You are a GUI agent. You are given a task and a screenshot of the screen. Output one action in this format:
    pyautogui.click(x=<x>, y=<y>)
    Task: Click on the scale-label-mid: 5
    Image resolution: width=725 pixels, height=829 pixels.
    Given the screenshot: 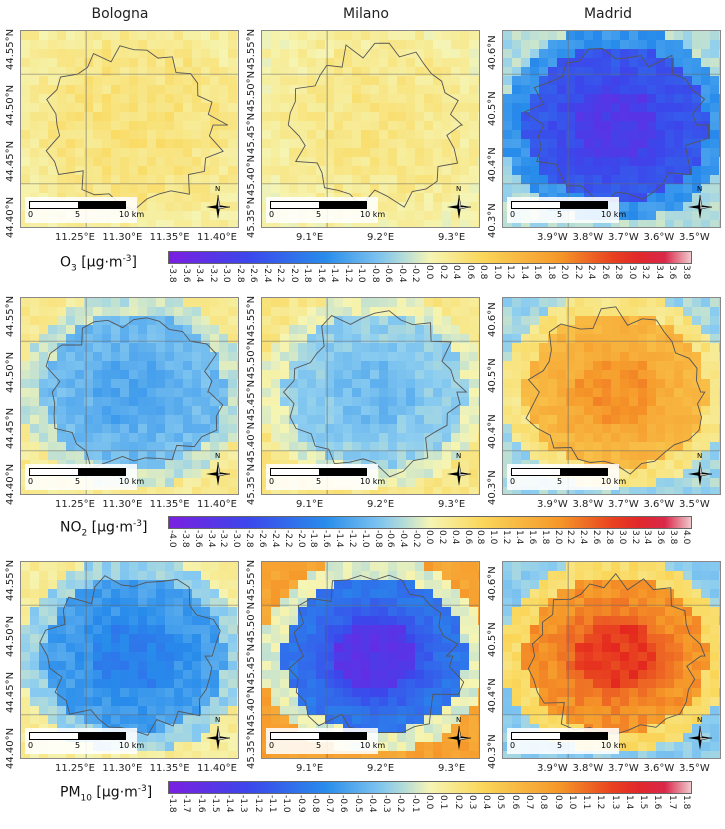 What is the action you would take?
    pyautogui.click(x=319, y=481)
    